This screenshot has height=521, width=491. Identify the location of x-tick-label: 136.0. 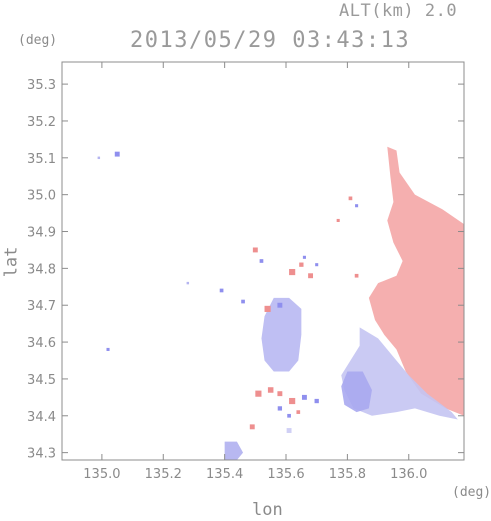
(408, 474).